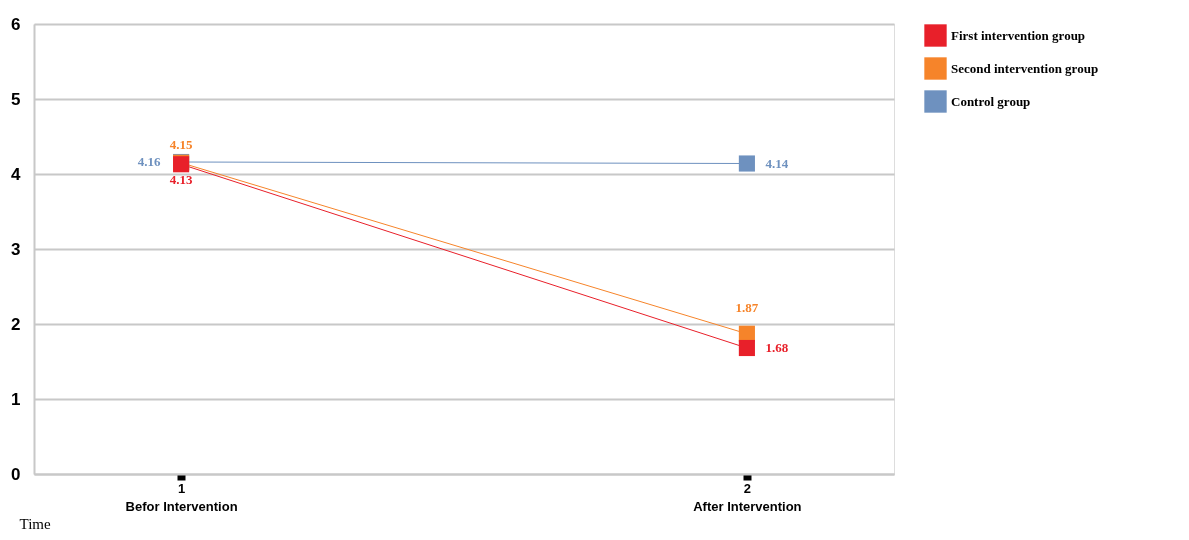 The height and width of the screenshot is (540, 1189). I want to click on data-label: 1.87, so click(747, 307).